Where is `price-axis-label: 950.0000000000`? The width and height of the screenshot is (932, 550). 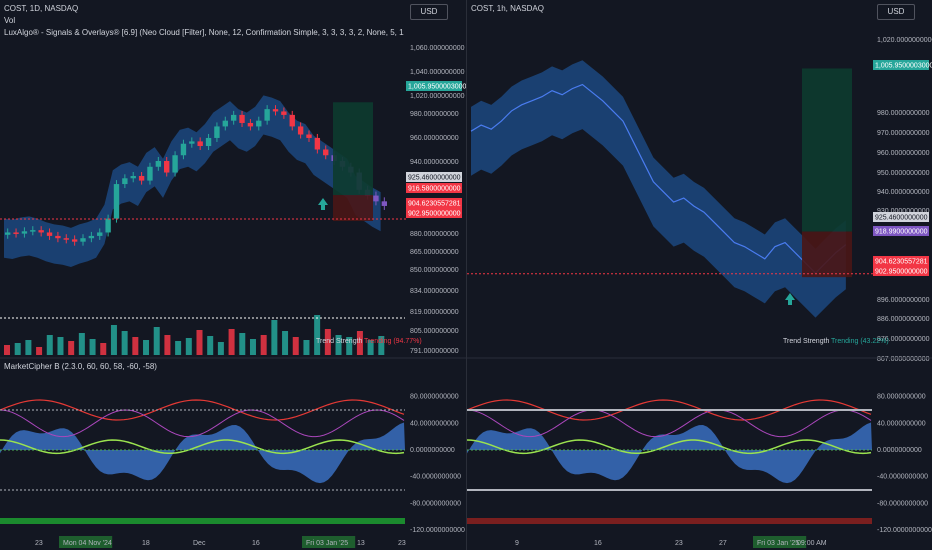
price-axis-label: 950.0000000000 is located at coordinates (903, 173).